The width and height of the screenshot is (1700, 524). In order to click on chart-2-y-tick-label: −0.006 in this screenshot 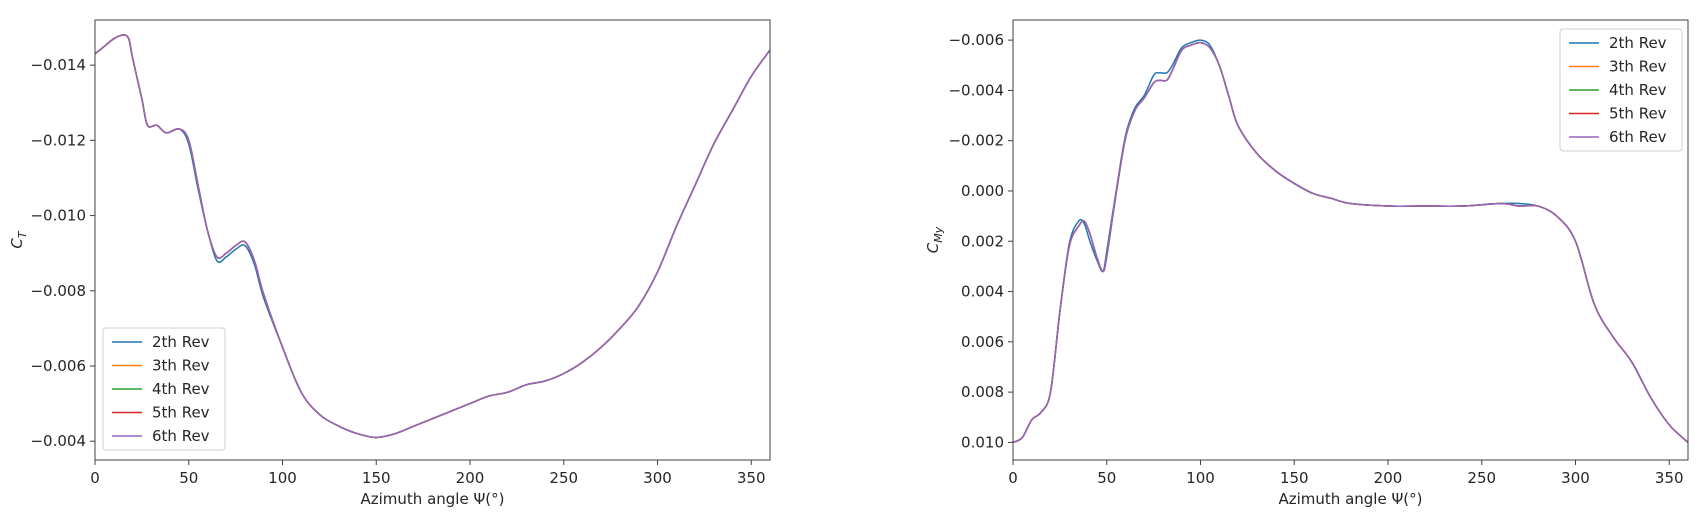, I will do `click(976, 40)`.